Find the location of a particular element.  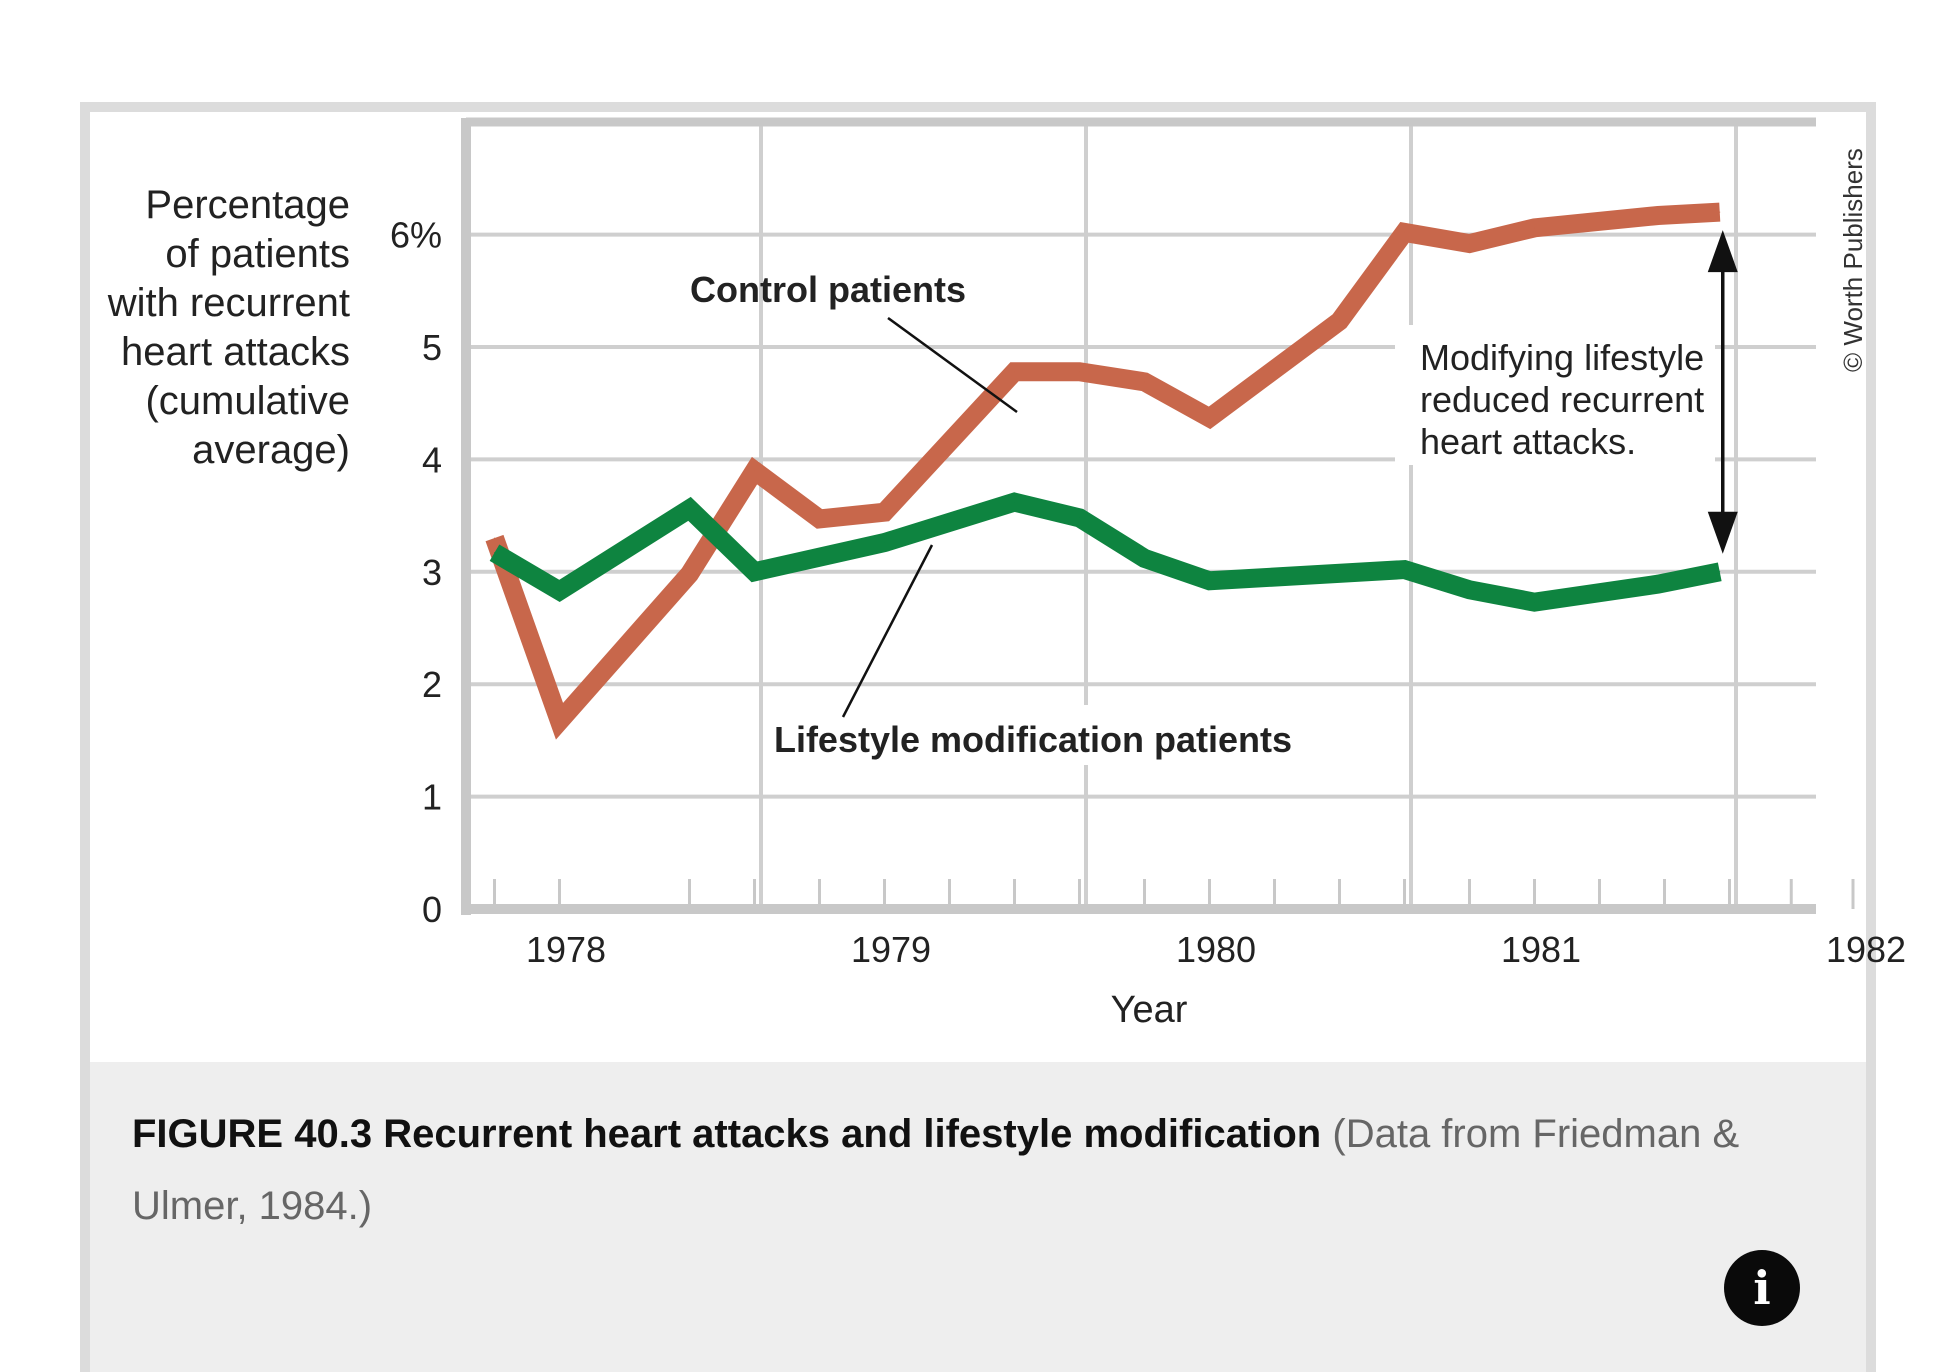

x-tick-label: 1980 is located at coordinates (1216, 949).